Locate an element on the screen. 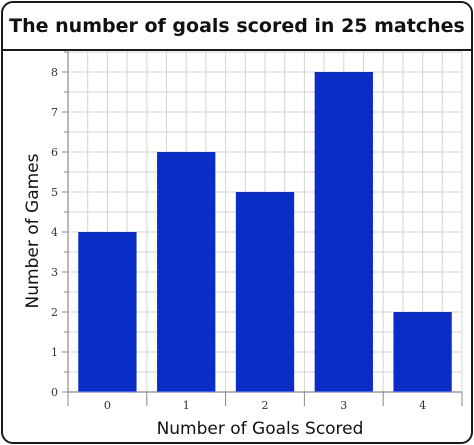  y-tick-label: 6 is located at coordinates (54, 152).